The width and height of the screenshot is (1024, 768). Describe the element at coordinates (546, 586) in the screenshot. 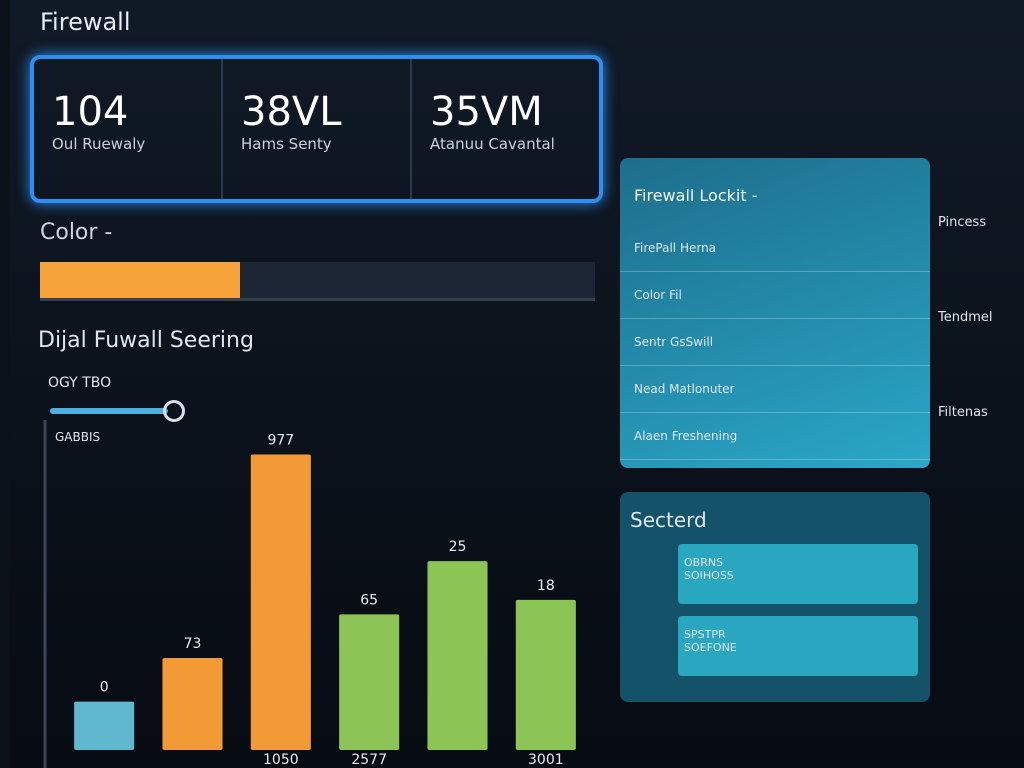

I see `bar-annotation: 18` at that location.